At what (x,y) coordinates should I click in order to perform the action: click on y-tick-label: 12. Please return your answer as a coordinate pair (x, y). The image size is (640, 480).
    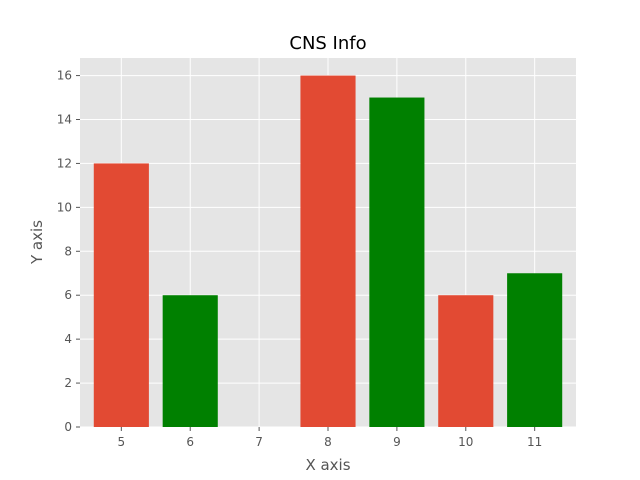
    Looking at the image, I should click on (64, 163).